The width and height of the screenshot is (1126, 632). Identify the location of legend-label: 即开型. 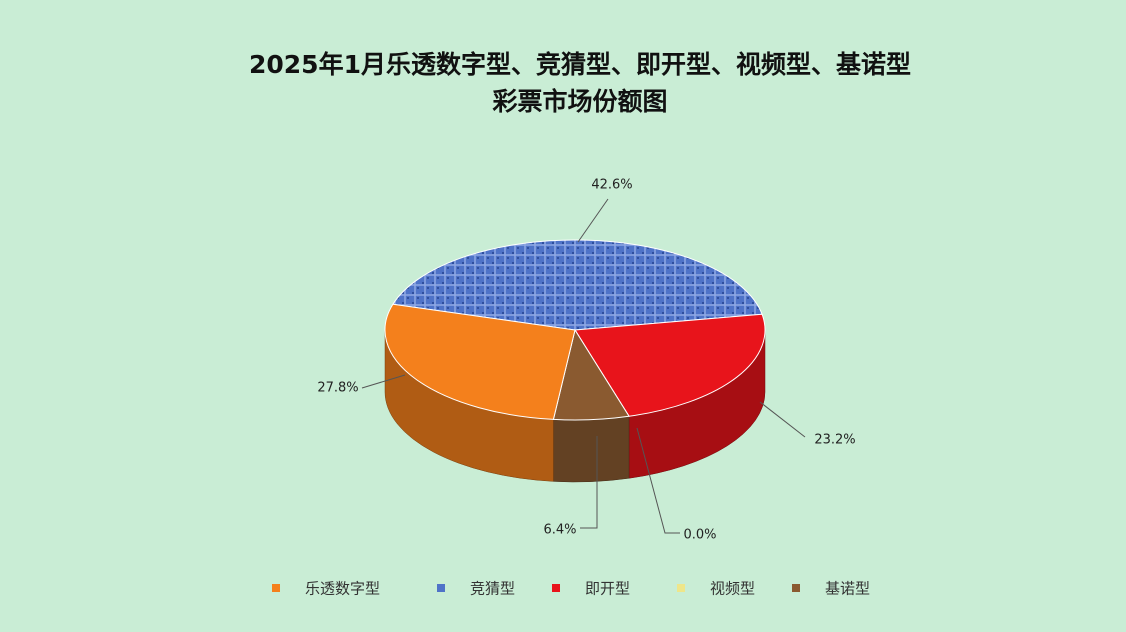
(607, 589).